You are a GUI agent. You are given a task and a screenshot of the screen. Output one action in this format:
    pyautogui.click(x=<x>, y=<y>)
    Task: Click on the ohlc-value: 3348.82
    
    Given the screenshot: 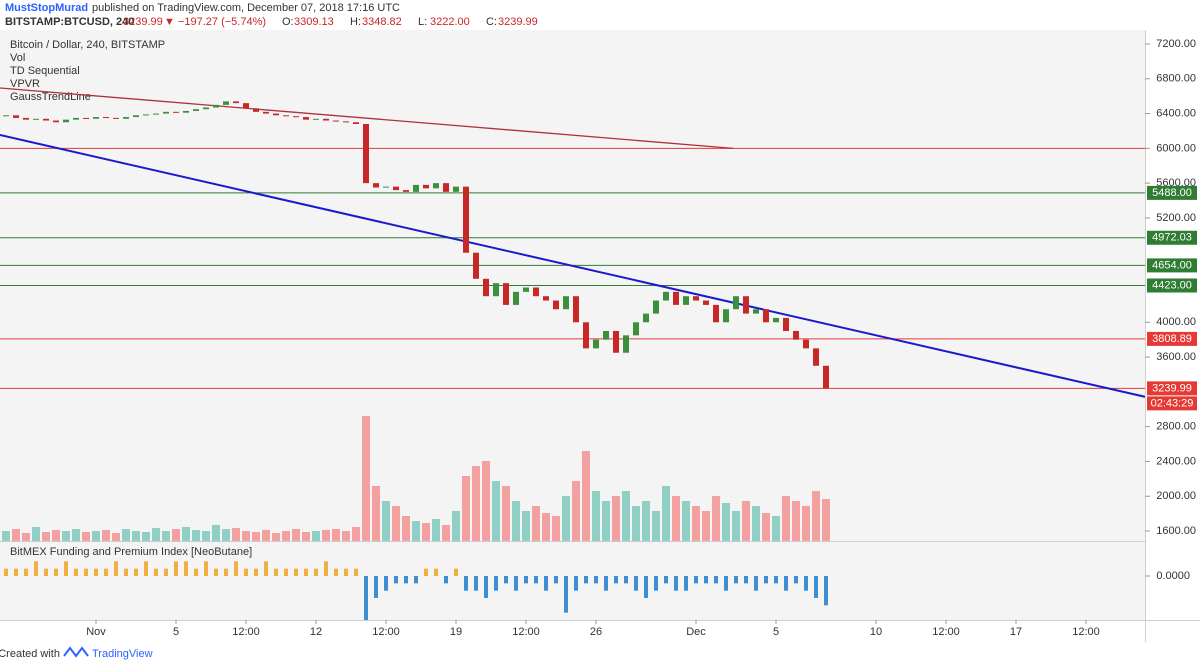 What is the action you would take?
    pyautogui.click(x=382, y=22)
    